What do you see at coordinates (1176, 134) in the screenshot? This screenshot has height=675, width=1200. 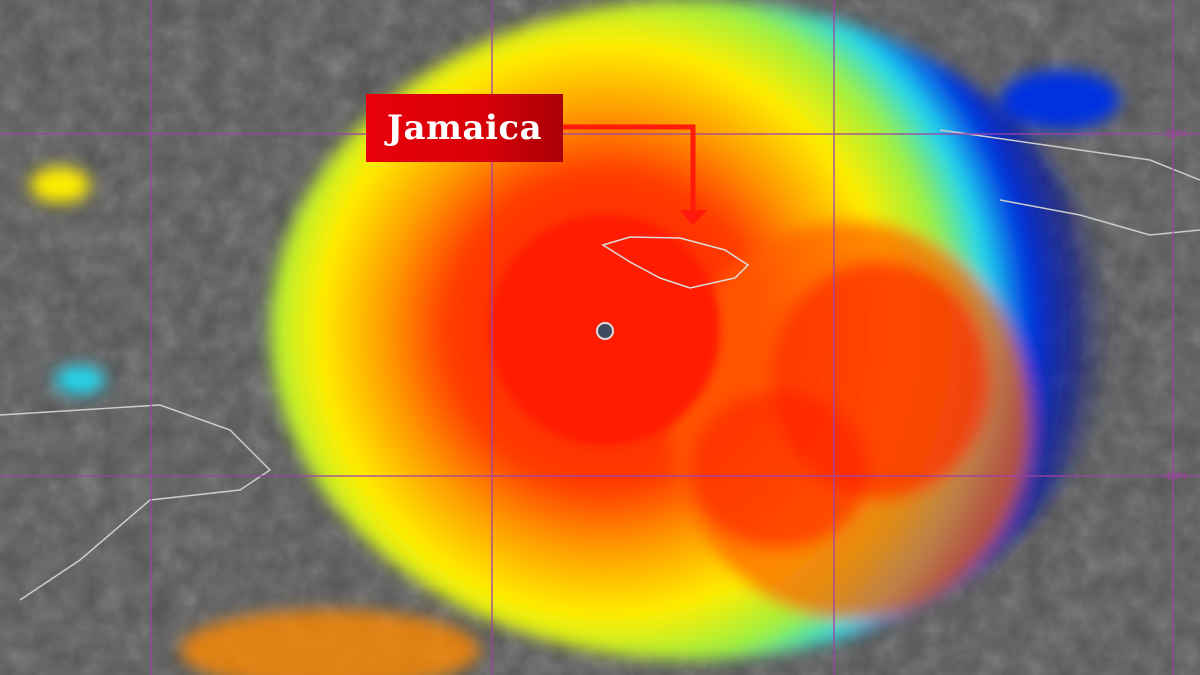 I see `lat-label-20n: 20N` at bounding box center [1176, 134].